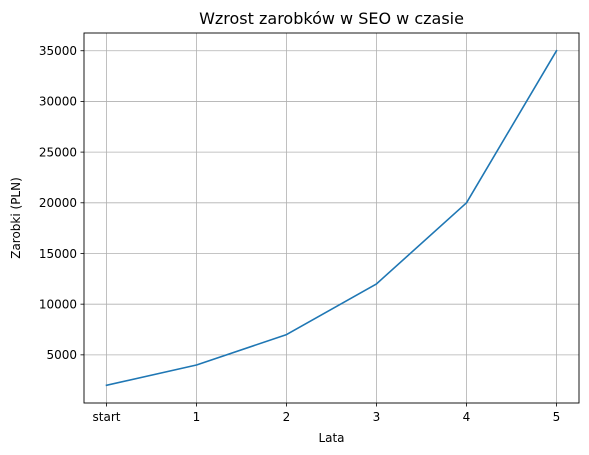 This screenshot has width=589, height=455. Describe the element at coordinates (557, 417) in the screenshot. I see `x-tick-label: 5` at that location.